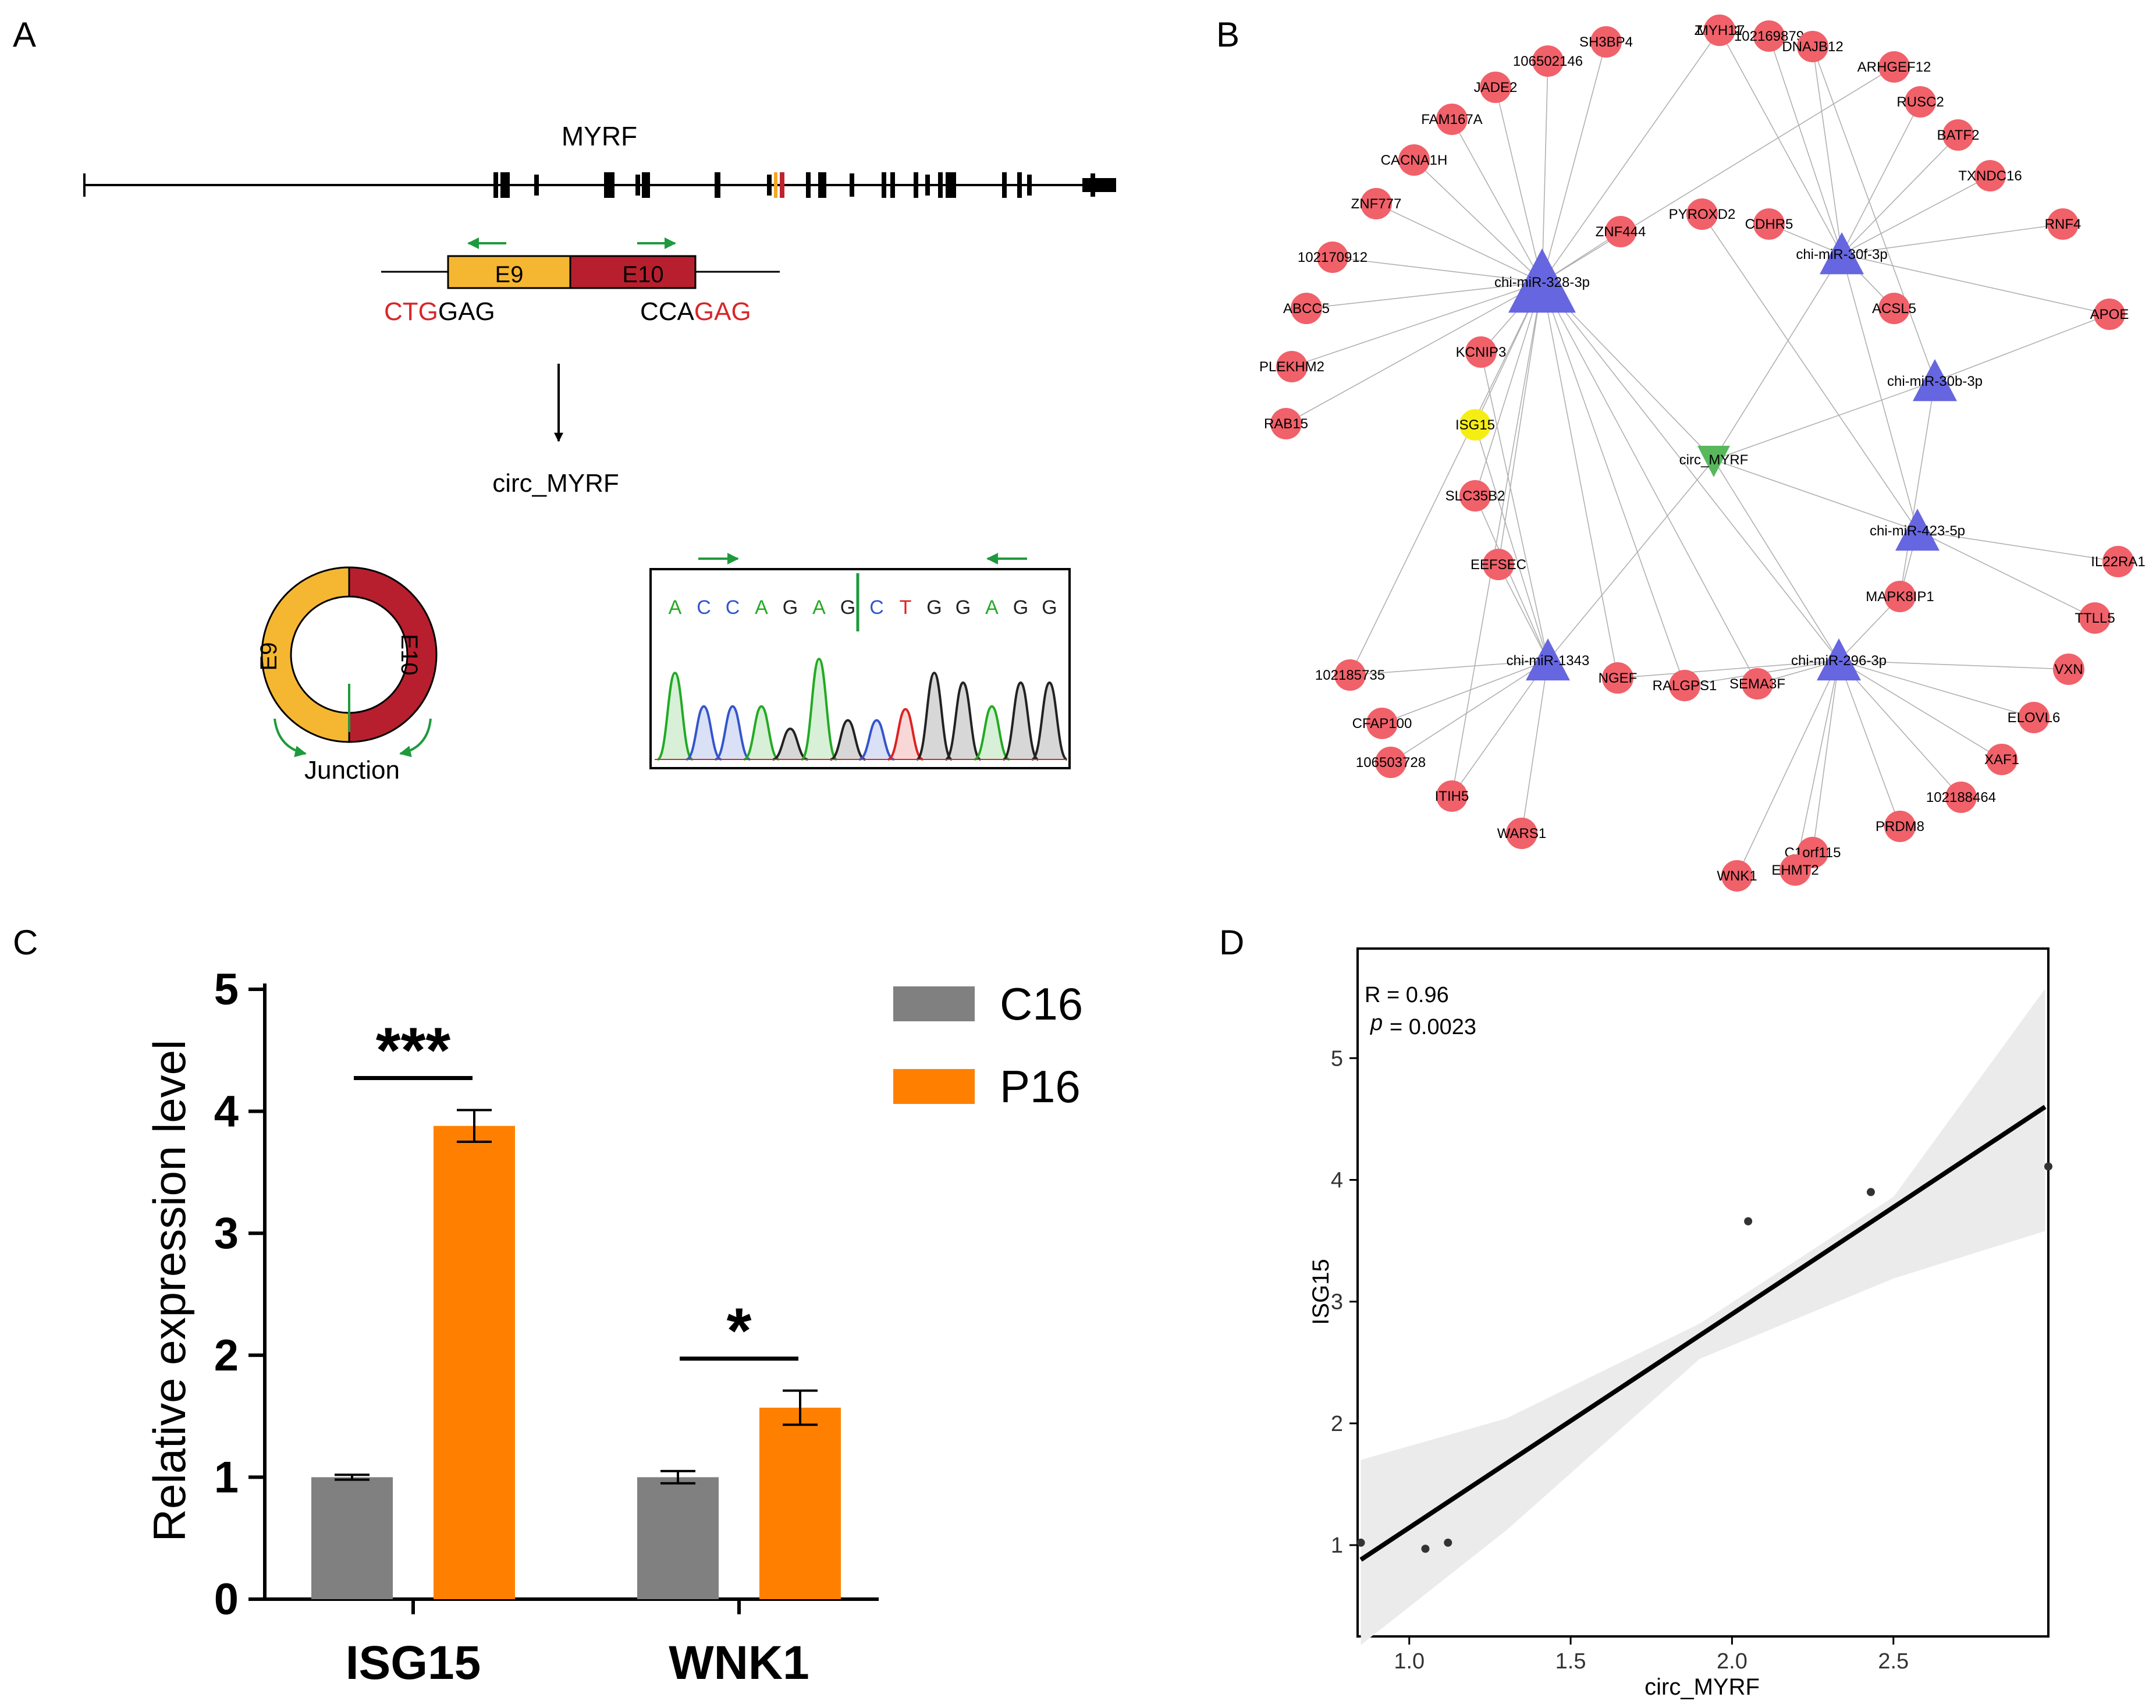 This screenshot has width=2156, height=1708. Describe the element at coordinates (695, 311) in the screenshot. I see `seq-right: CCAGAG` at that location.